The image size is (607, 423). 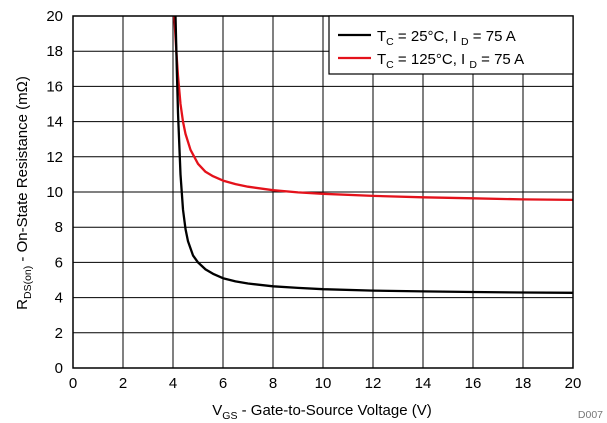 I want to click on x-tick-label: 12, so click(x=373, y=383).